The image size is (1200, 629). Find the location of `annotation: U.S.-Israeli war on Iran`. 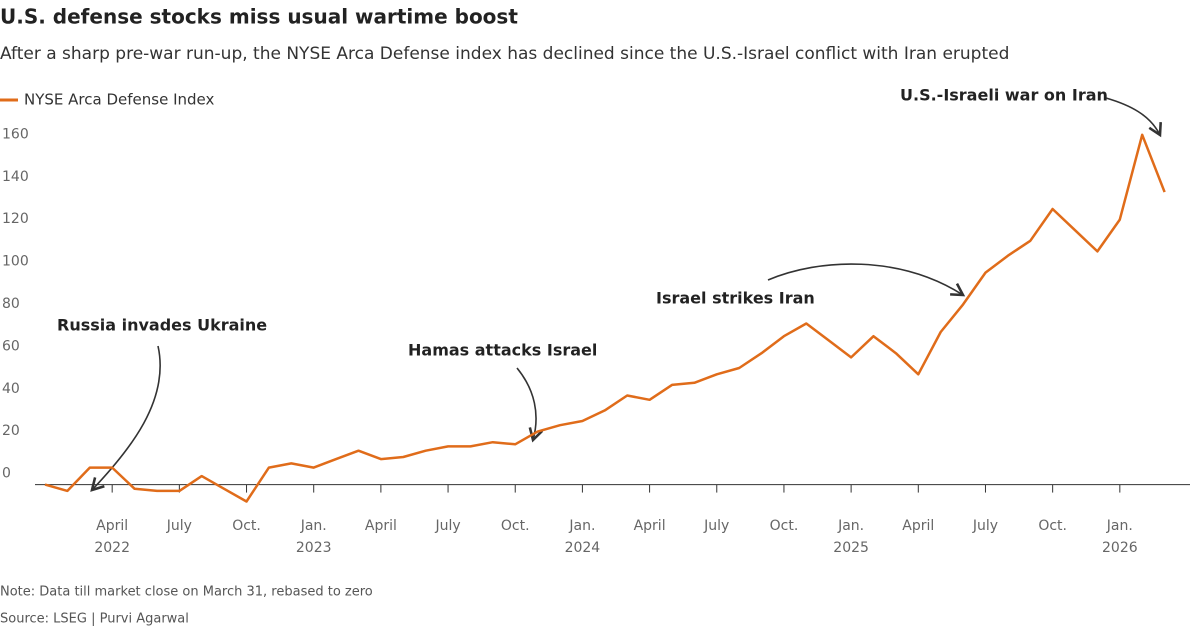

annotation: U.S.-Israeli war on Iran is located at coordinates (1004, 95).